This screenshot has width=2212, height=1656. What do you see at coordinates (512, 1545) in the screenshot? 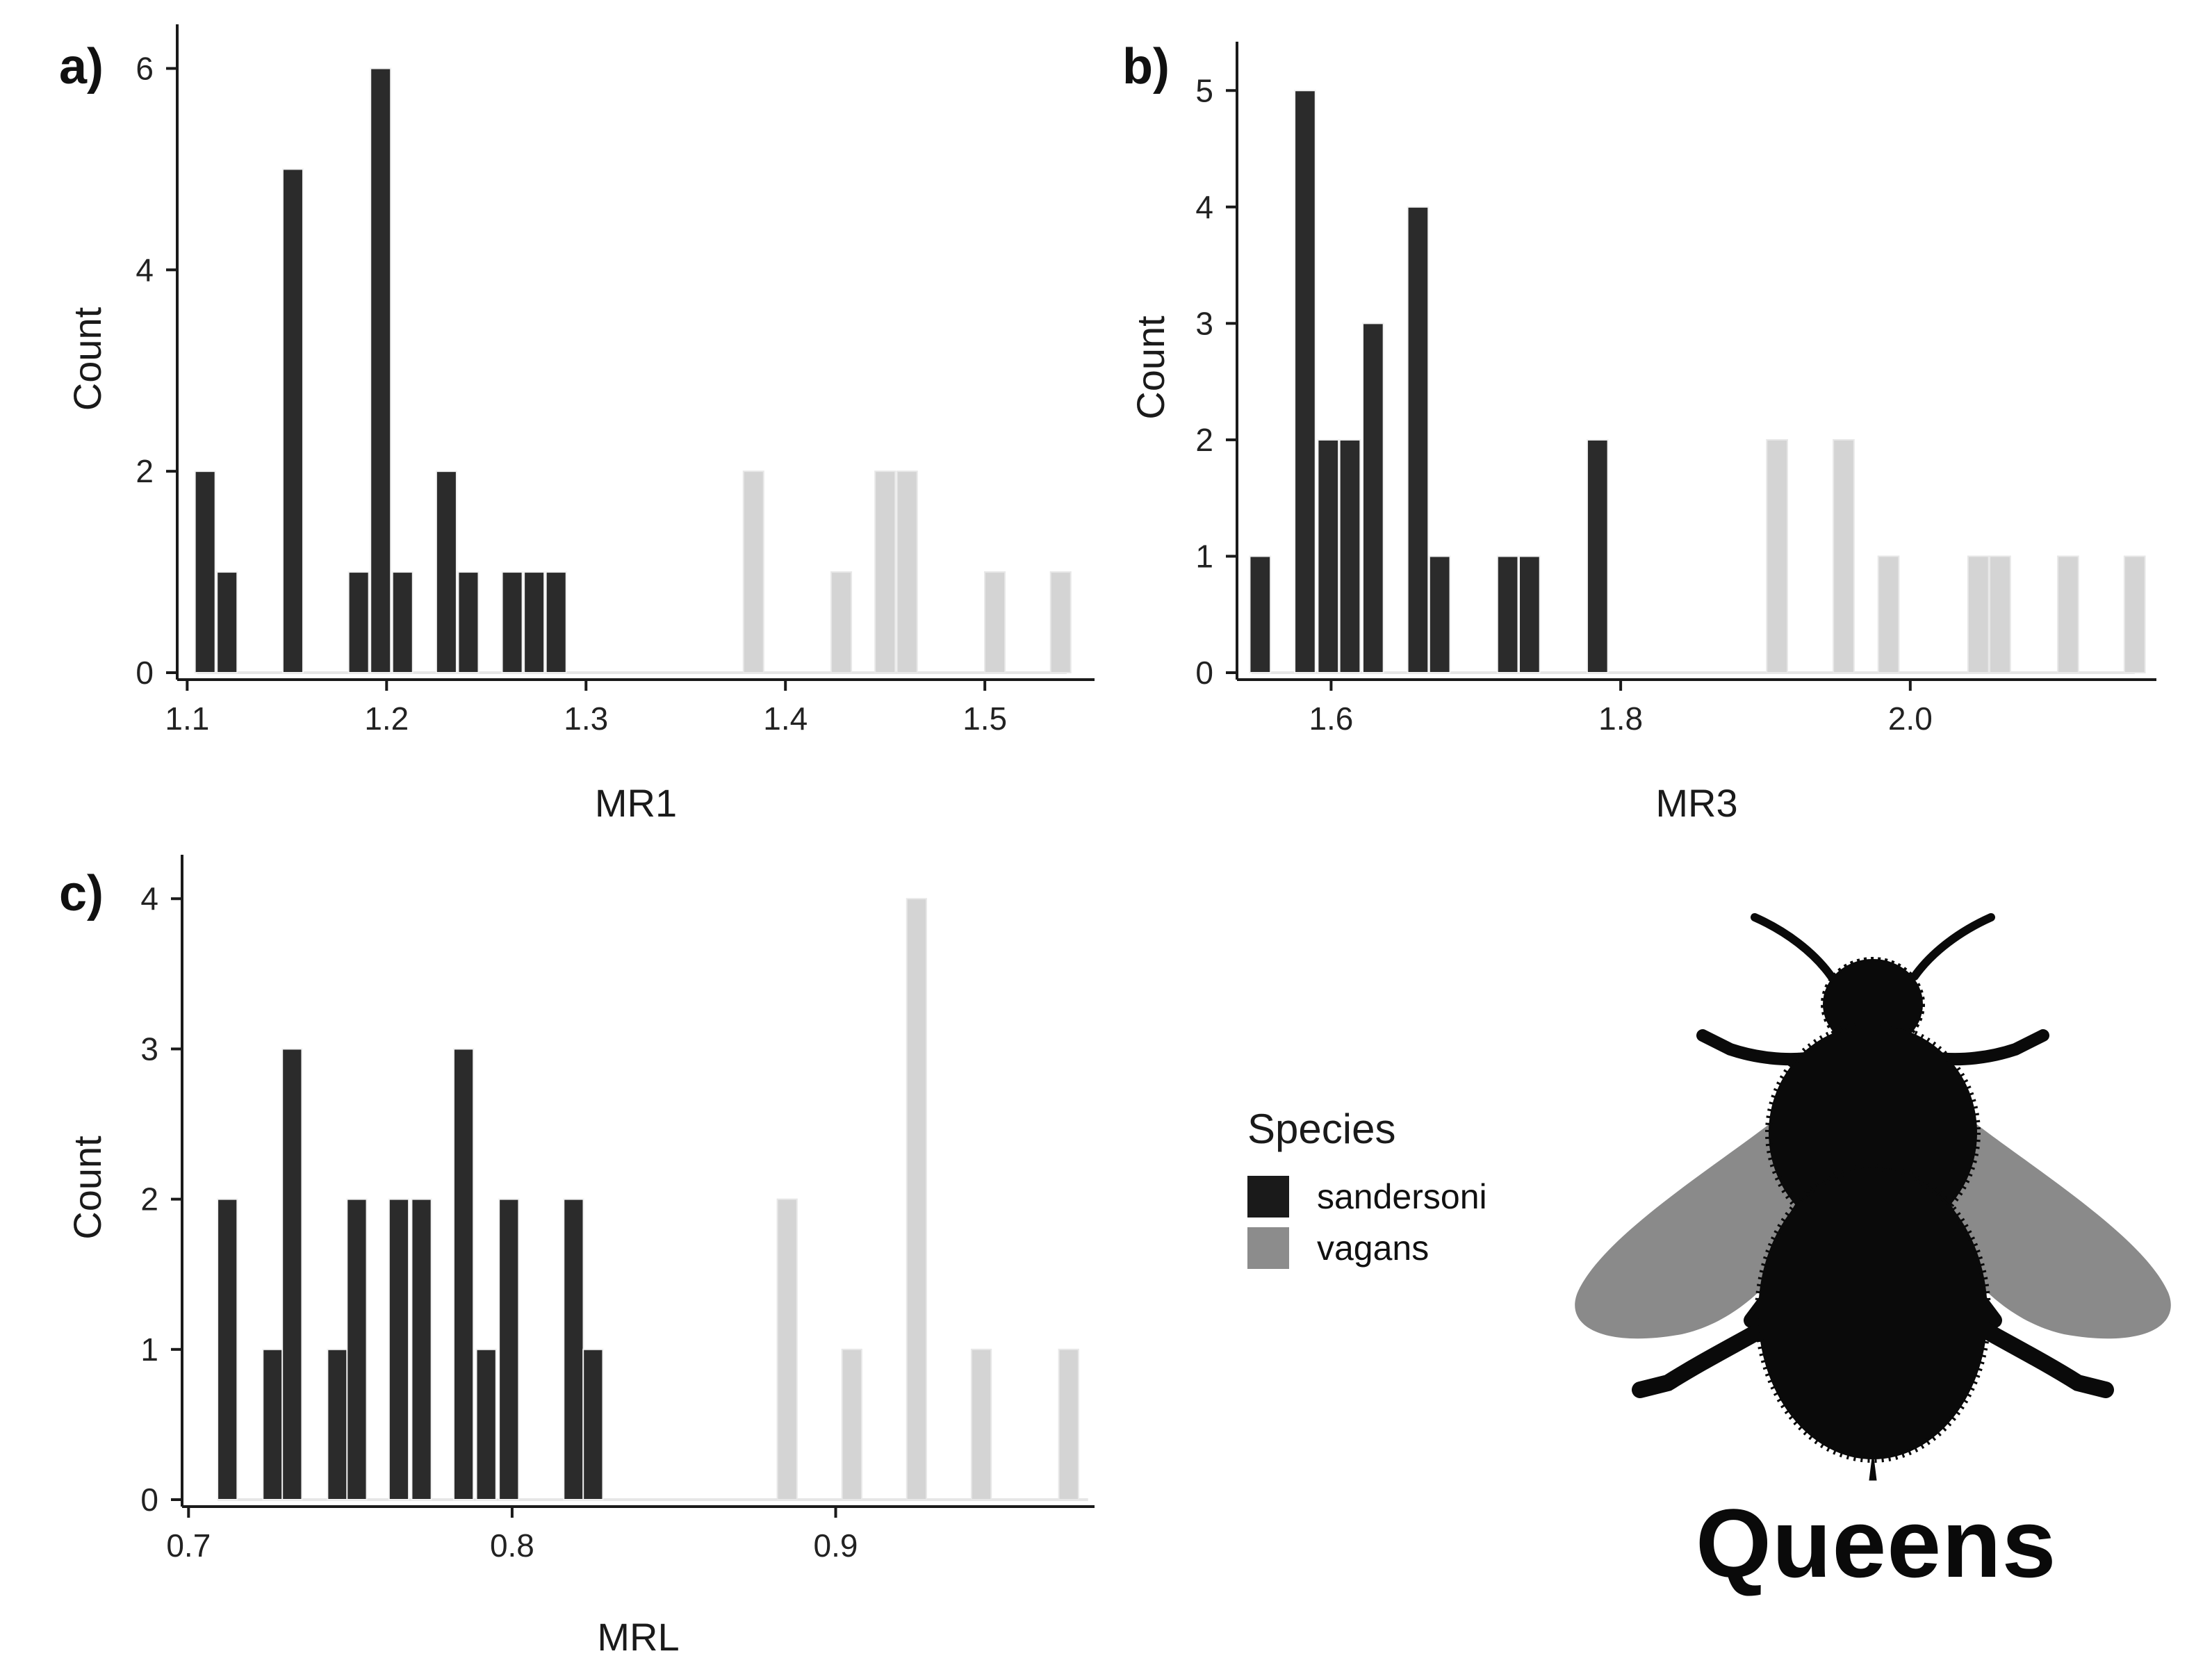
I see `panel-c-x-tick-label: 0.8` at bounding box center [512, 1545].